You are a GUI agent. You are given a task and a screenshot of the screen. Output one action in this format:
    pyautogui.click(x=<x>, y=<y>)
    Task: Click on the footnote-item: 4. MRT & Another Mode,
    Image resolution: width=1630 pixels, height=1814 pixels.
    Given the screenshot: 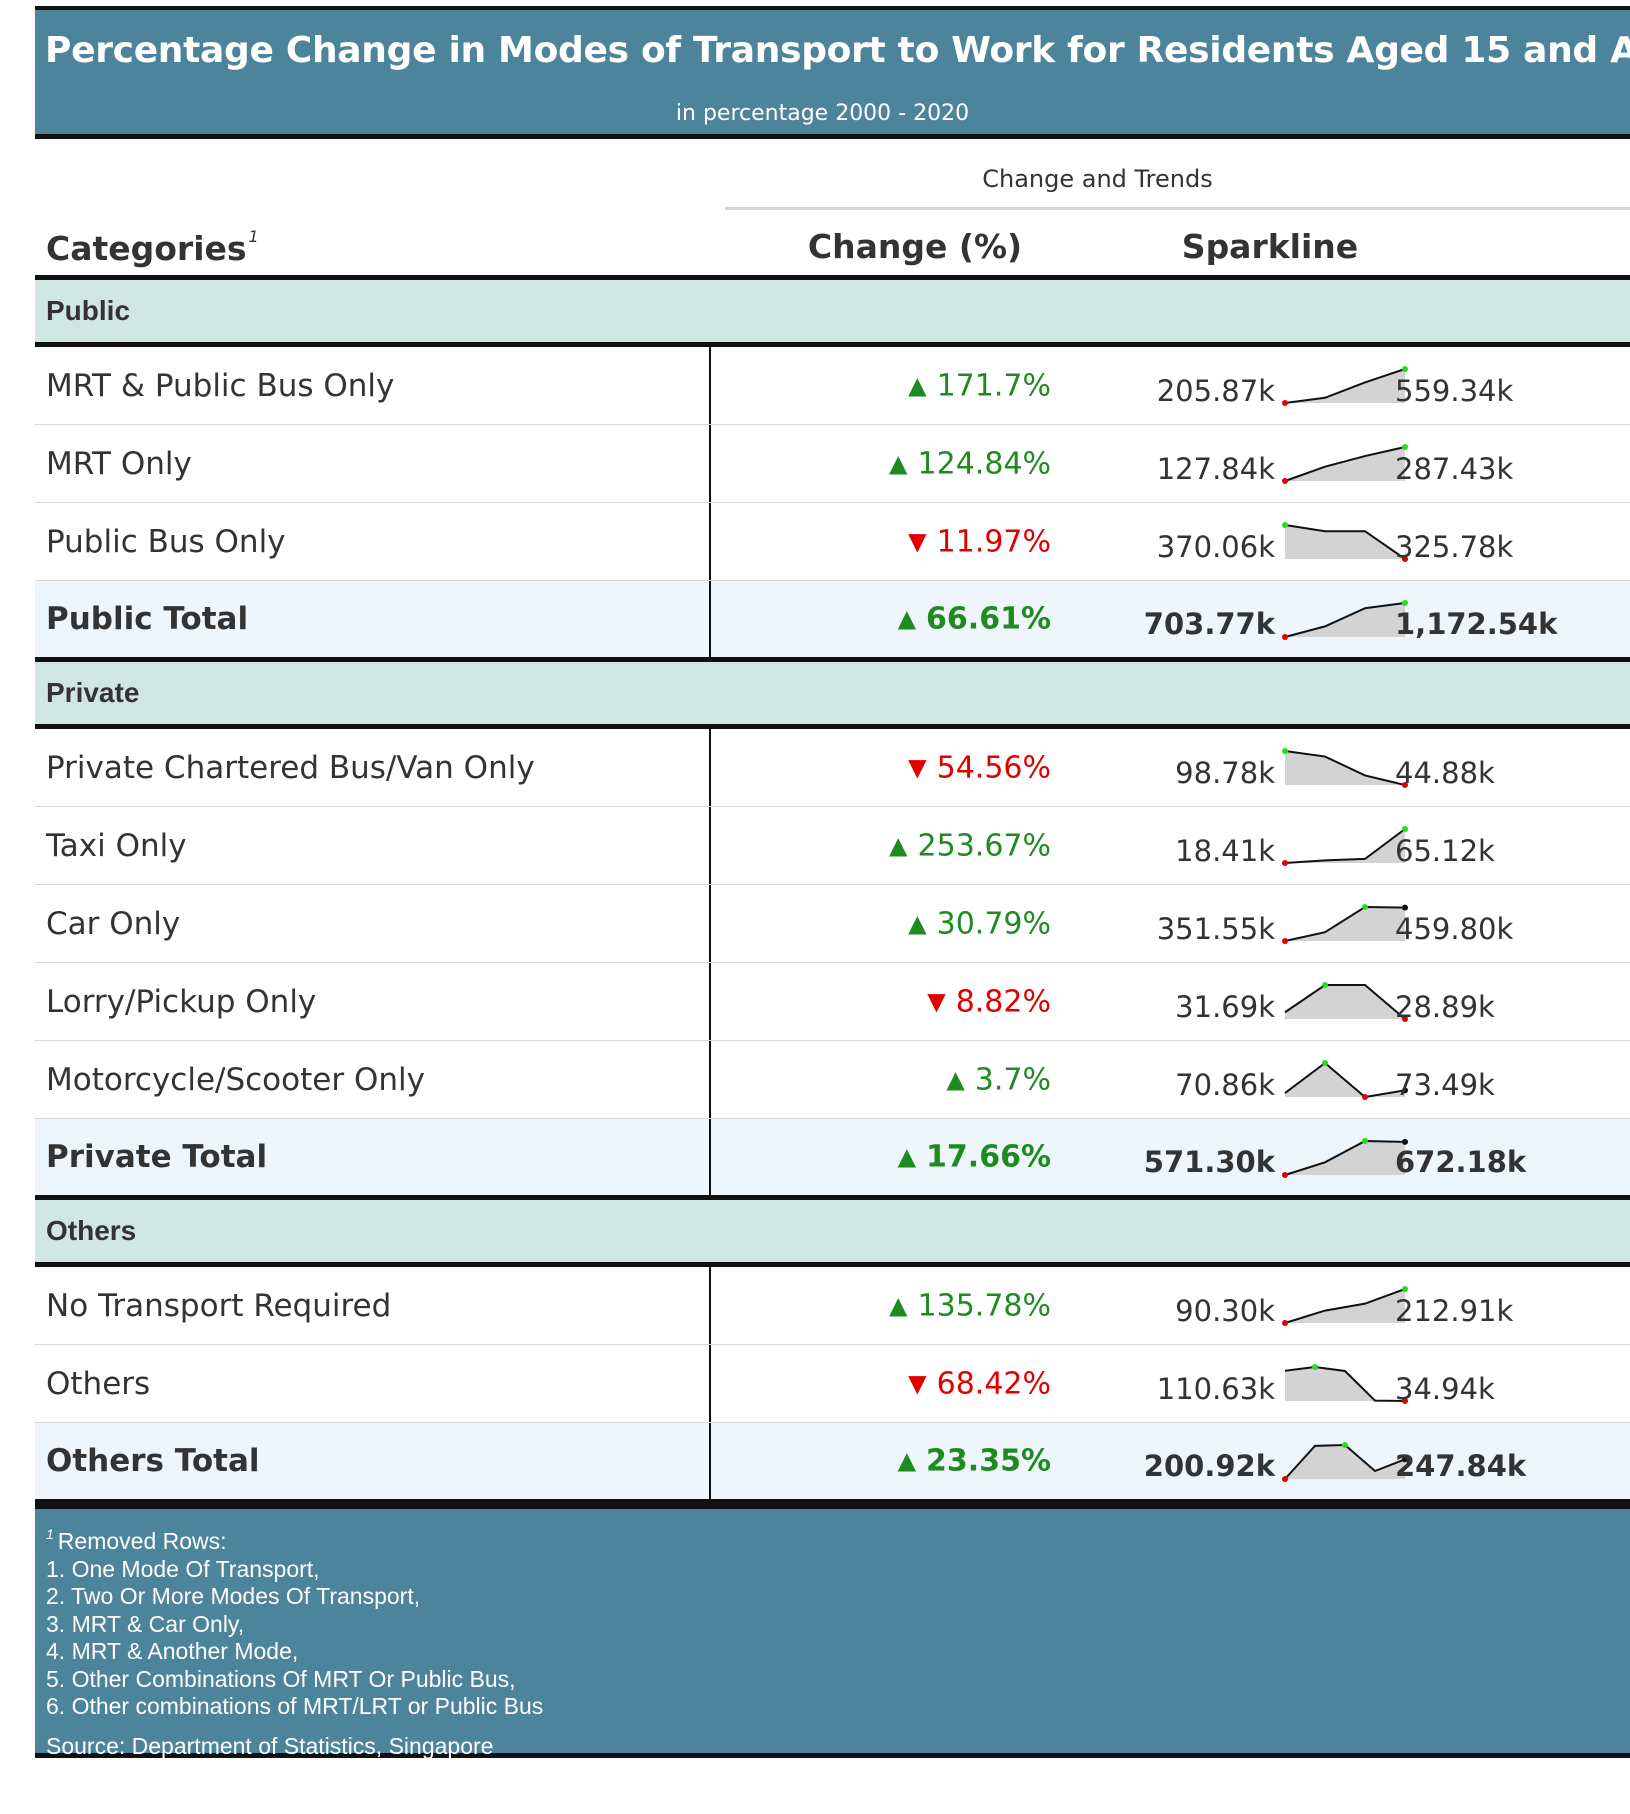 What is the action you would take?
    pyautogui.click(x=172, y=1651)
    